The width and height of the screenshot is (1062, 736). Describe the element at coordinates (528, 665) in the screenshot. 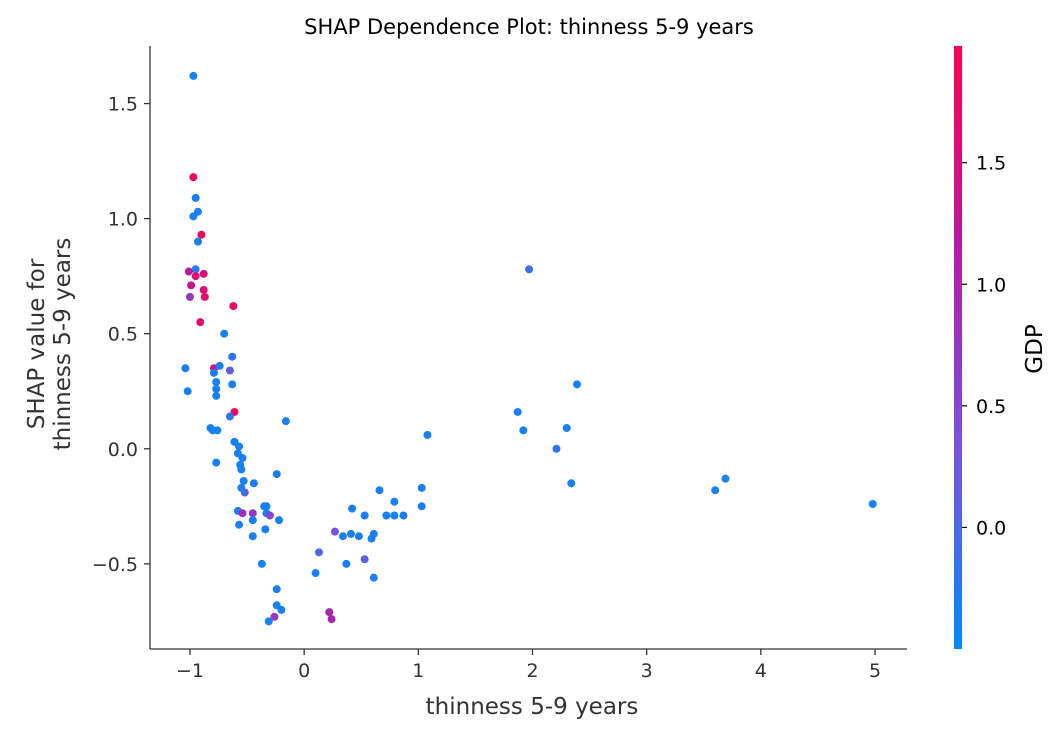

I see `x-ticks: −1 0 1 2 3 4 5` at that location.